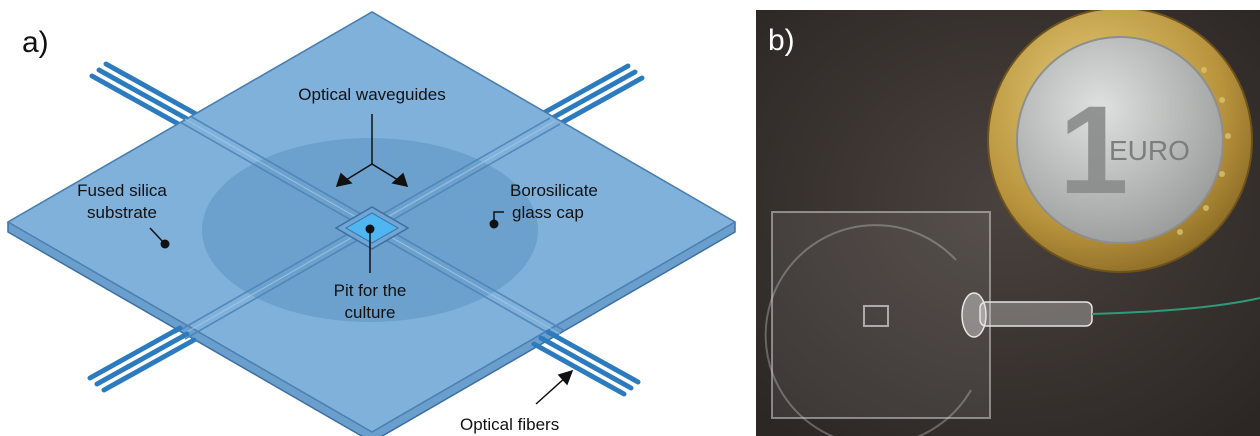  I want to click on optical-fibers-bottom-right, so click(586, 363).